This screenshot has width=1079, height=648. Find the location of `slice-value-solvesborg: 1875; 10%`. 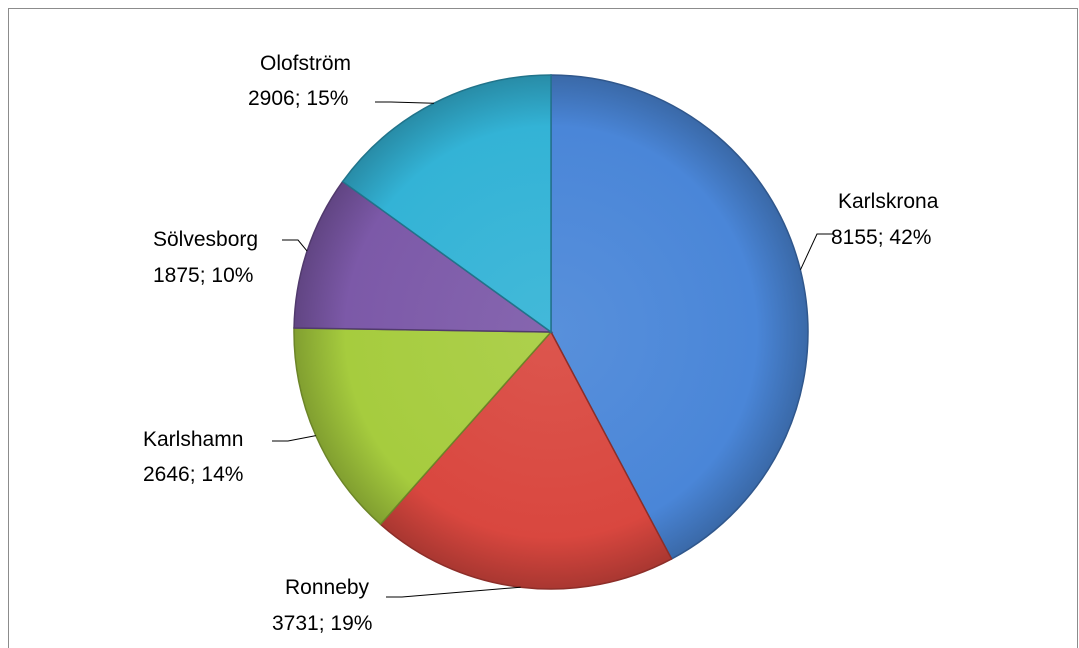

slice-value-solvesborg: 1875; 10% is located at coordinates (203, 275).